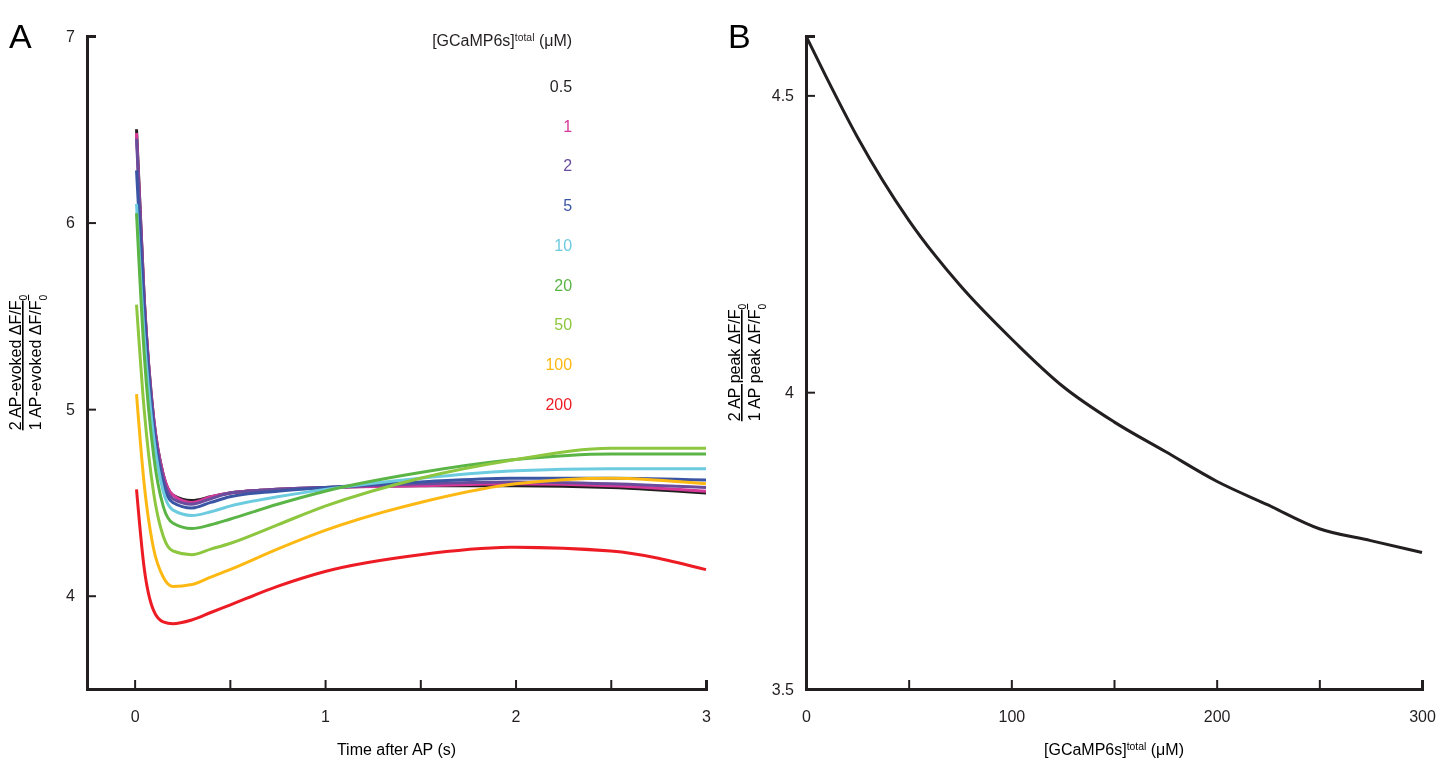 Image resolution: width=1442 pixels, height=765 pixels. What do you see at coordinates (739, 36) in the screenshot?
I see `chart-title: B` at bounding box center [739, 36].